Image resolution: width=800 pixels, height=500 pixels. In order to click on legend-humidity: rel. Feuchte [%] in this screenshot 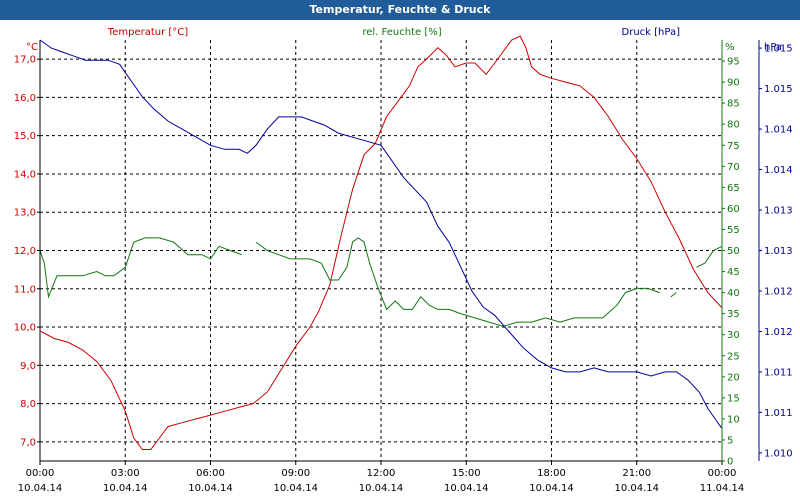, I will do `click(401, 32)`.